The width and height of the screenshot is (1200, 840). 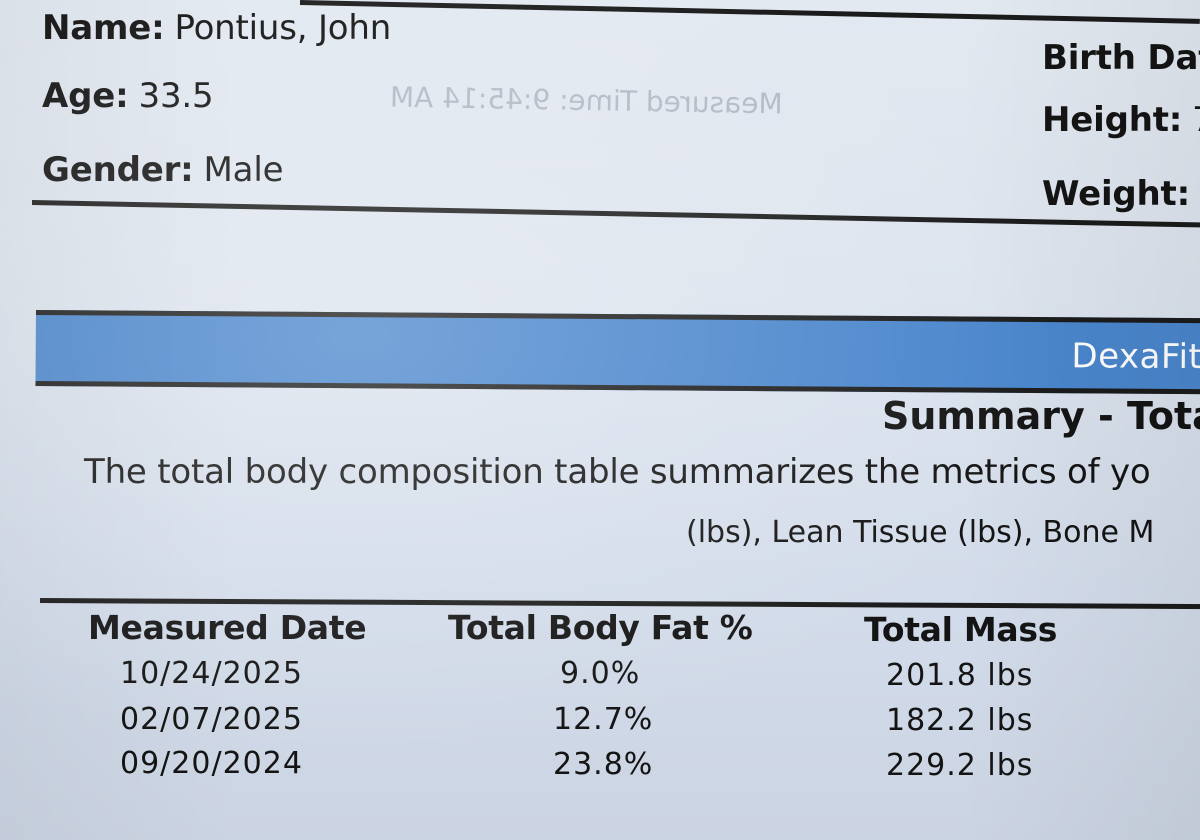 What do you see at coordinates (920, 532) in the screenshot?
I see `summary-description-line2: (lbs), Lean Tissue (lbs), Bone M` at bounding box center [920, 532].